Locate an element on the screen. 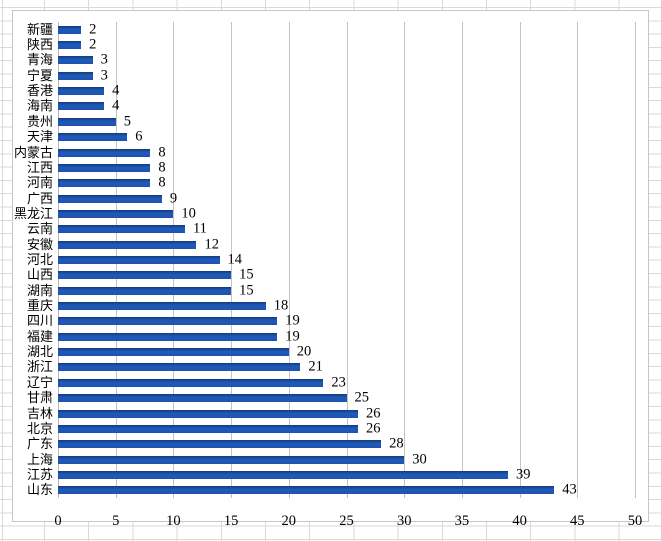  data-label: 18 is located at coordinates (281, 305).